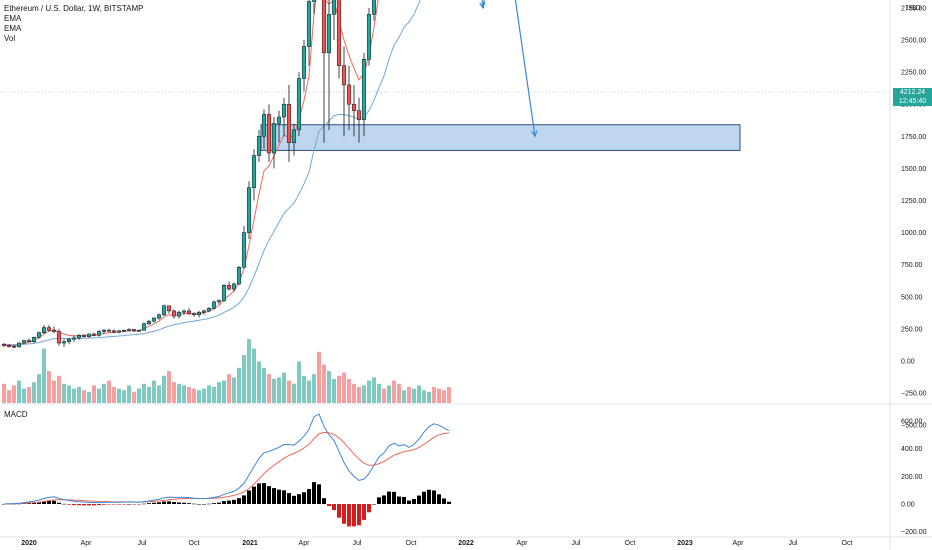 Image resolution: width=932 pixels, height=550 pixels. What do you see at coordinates (508, 69) in the screenshot?
I see `projection-arrows` at bounding box center [508, 69].